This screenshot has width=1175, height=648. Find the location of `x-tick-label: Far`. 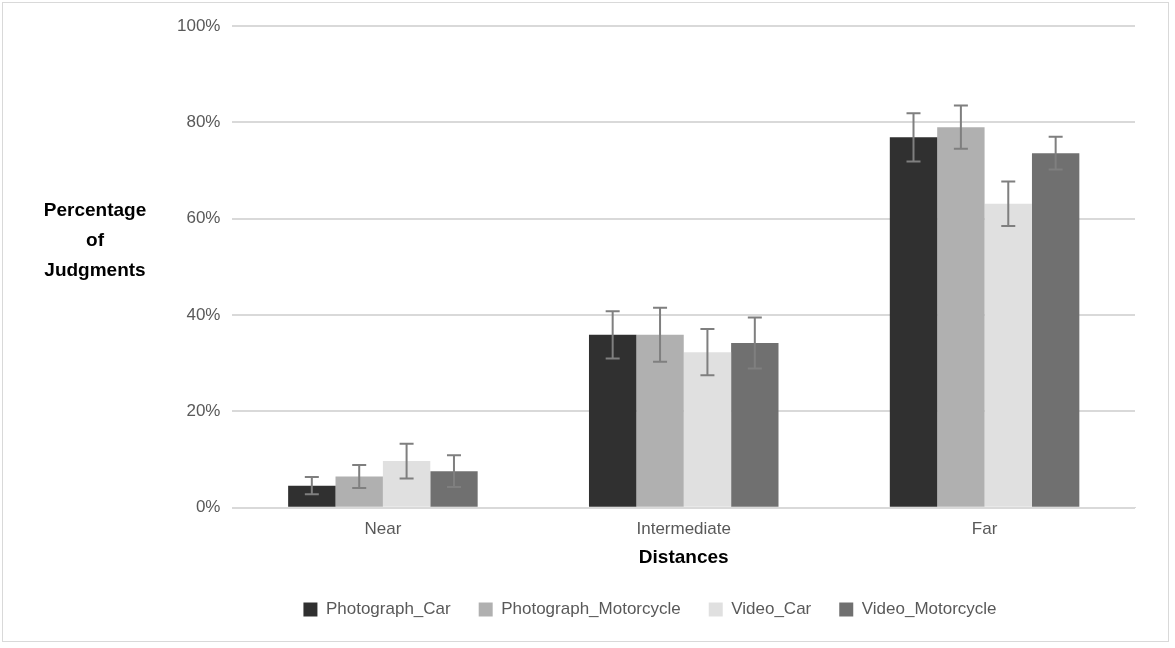

x-tick-label: Far is located at coordinates (984, 528).